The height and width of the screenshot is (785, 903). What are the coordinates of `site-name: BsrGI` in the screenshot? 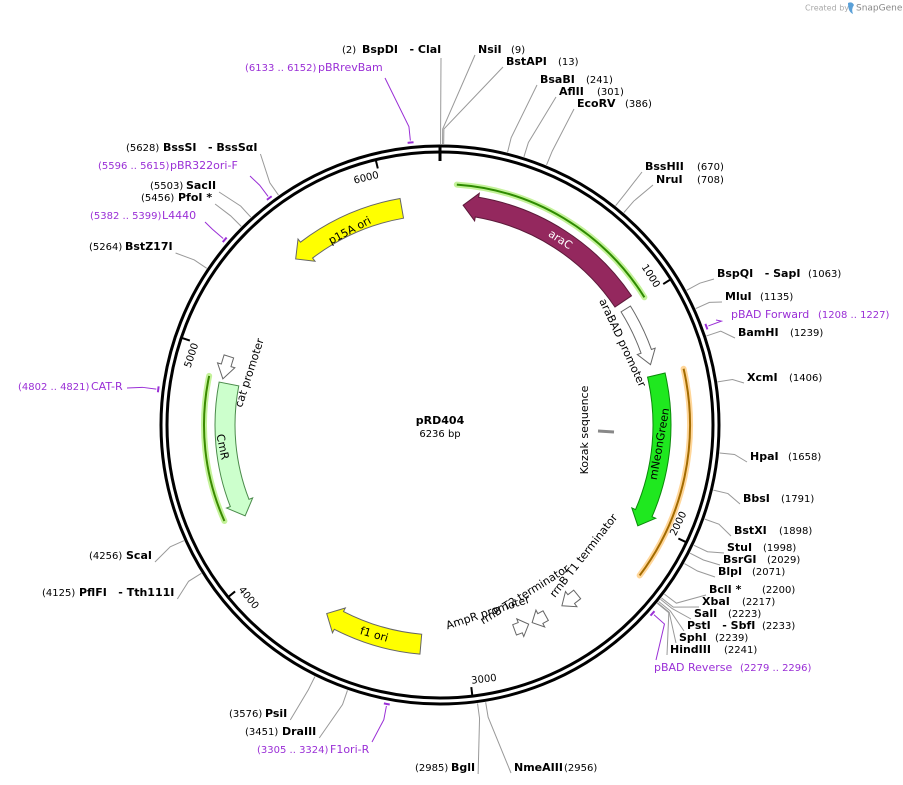 It's located at (739, 559).